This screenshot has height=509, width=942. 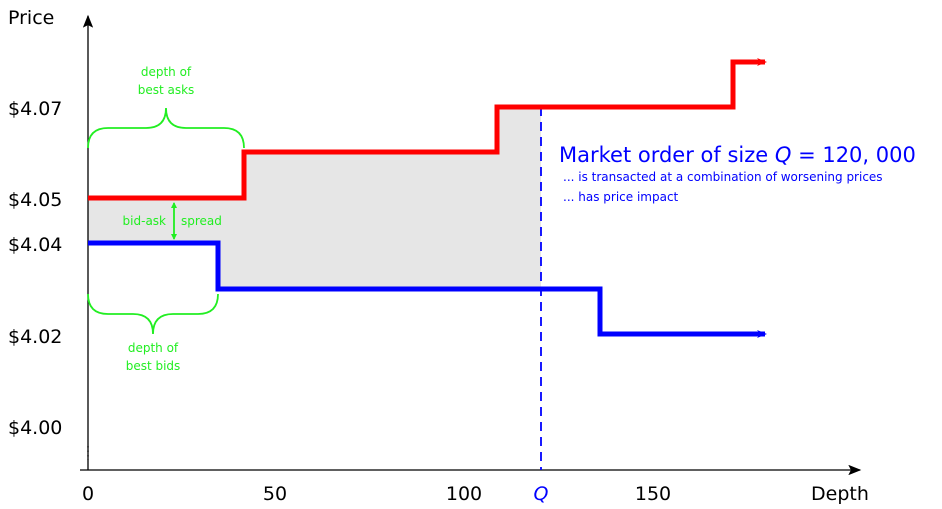 What do you see at coordinates (153, 366) in the screenshot?
I see `best-bids-label-2: best bids` at bounding box center [153, 366].